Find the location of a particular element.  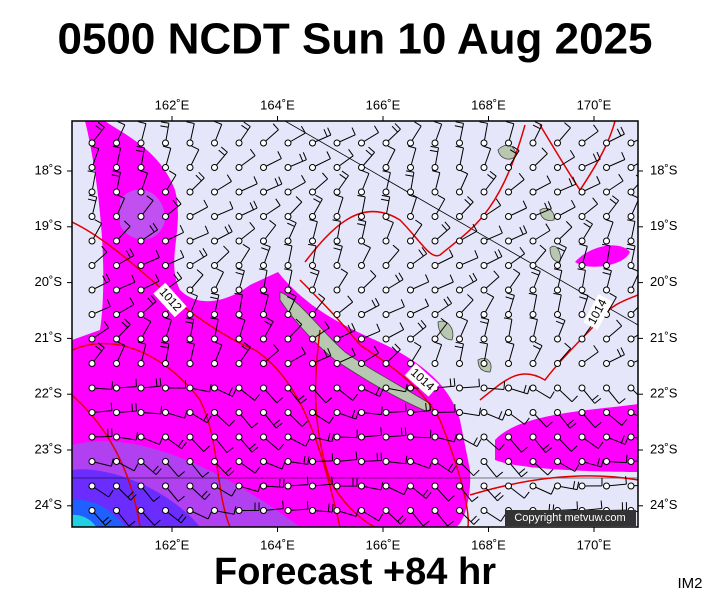

longitude-label: 162˚E is located at coordinates (172, 104).